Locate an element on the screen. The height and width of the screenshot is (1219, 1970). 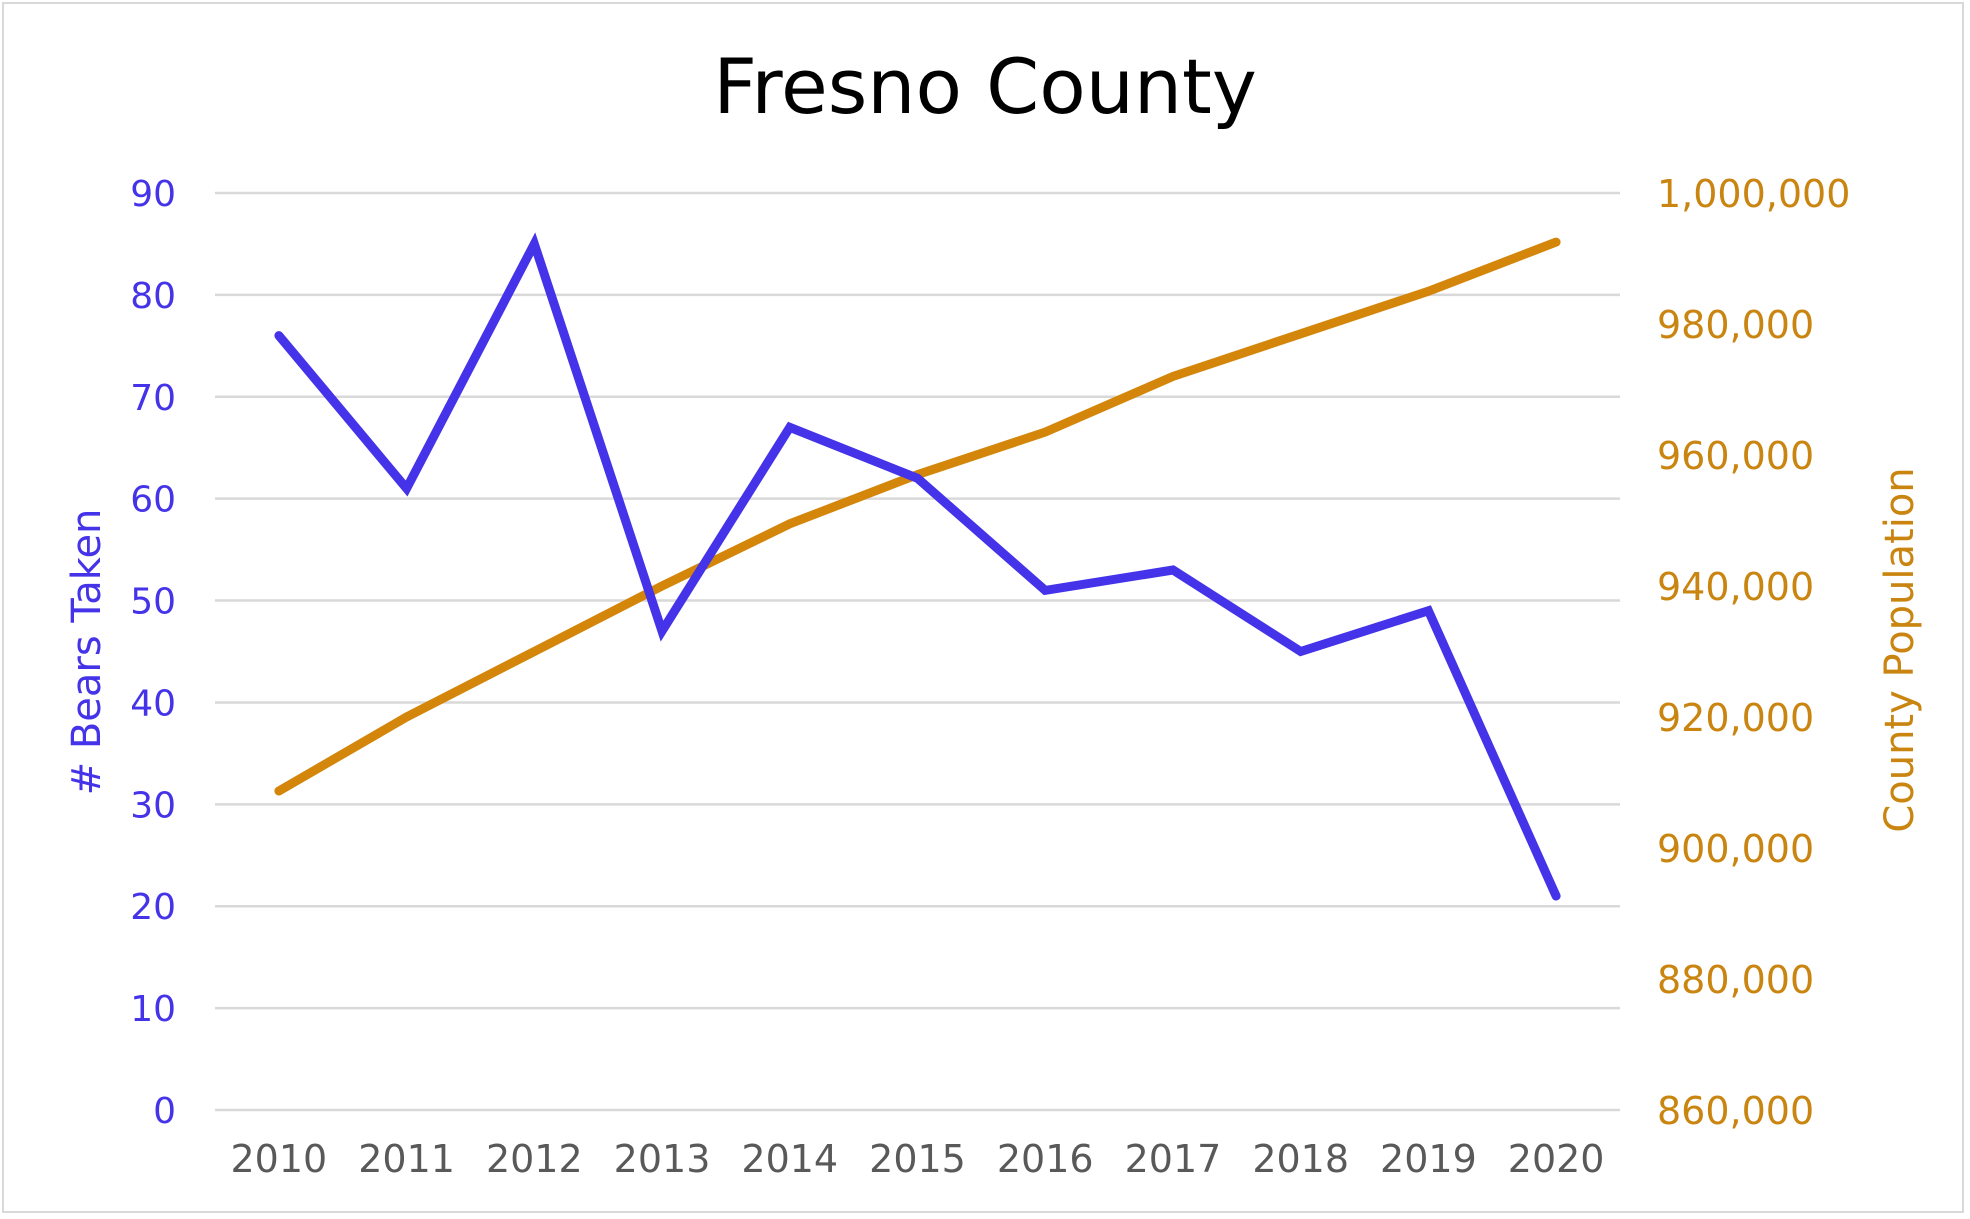
left-tick-label: 20 is located at coordinates (153, 907).